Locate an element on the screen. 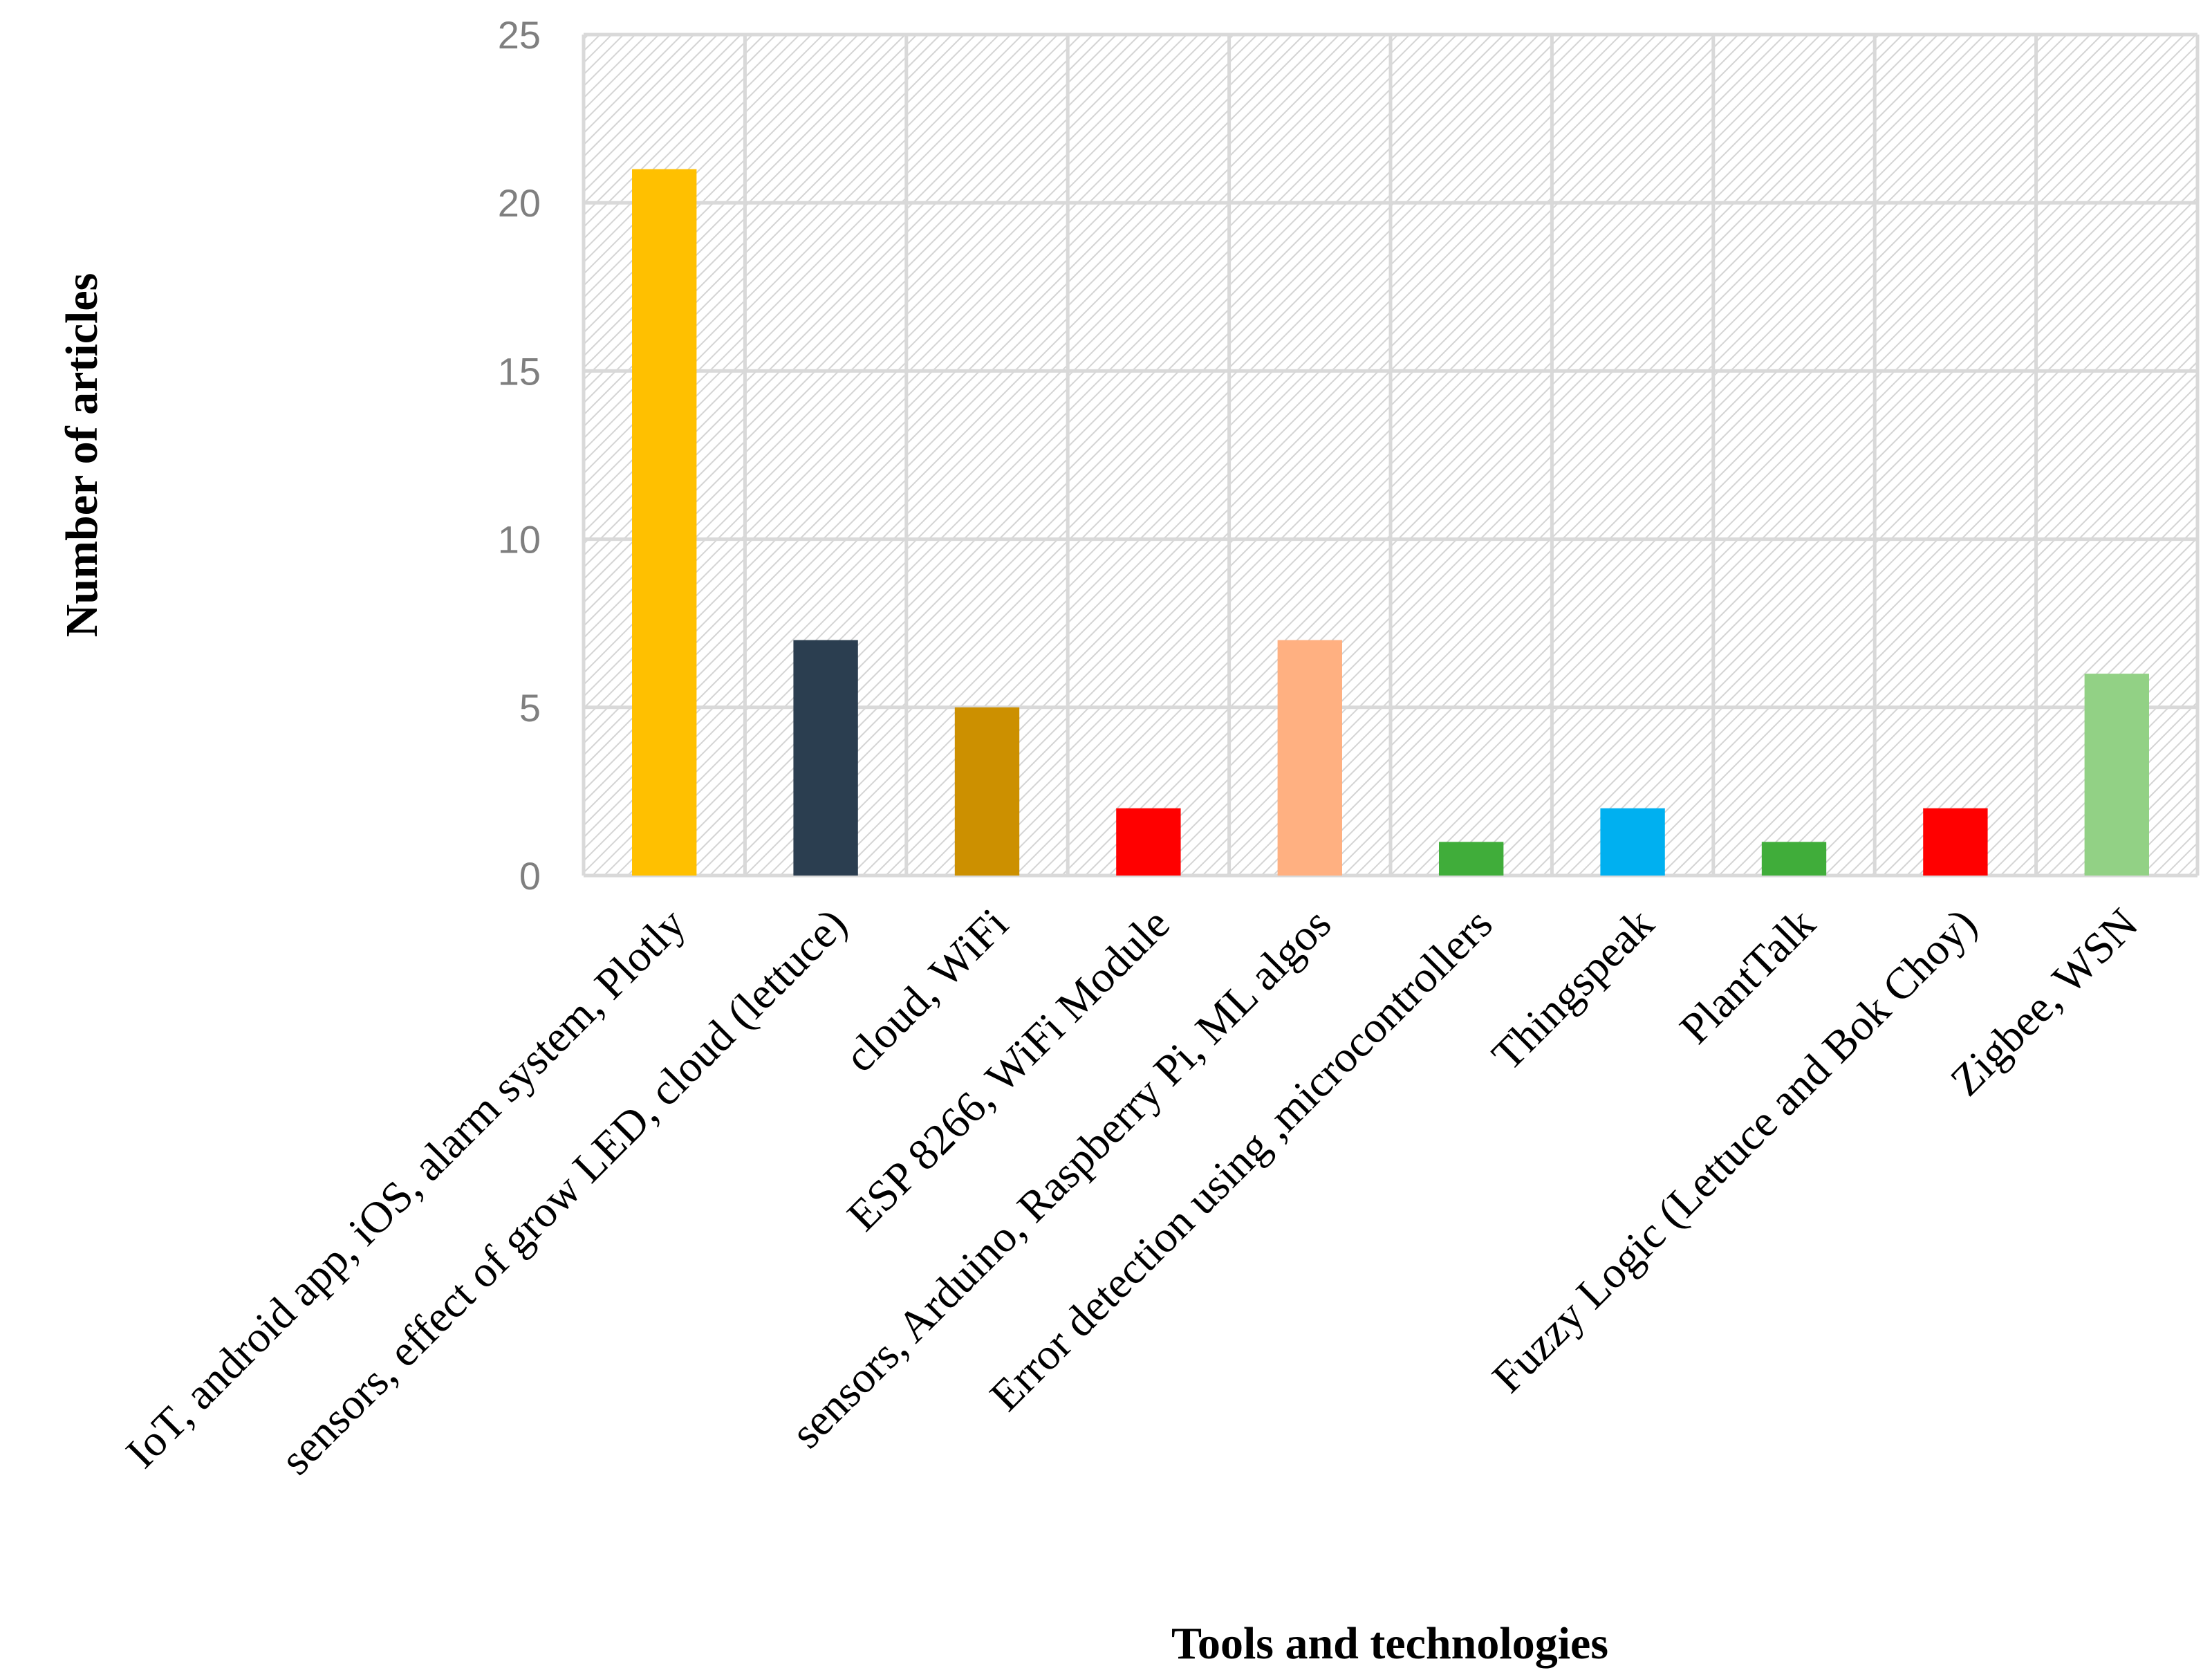 This screenshot has height=1675, width=2212. x-category-label: Thingspeak is located at coordinates (1573, 989).